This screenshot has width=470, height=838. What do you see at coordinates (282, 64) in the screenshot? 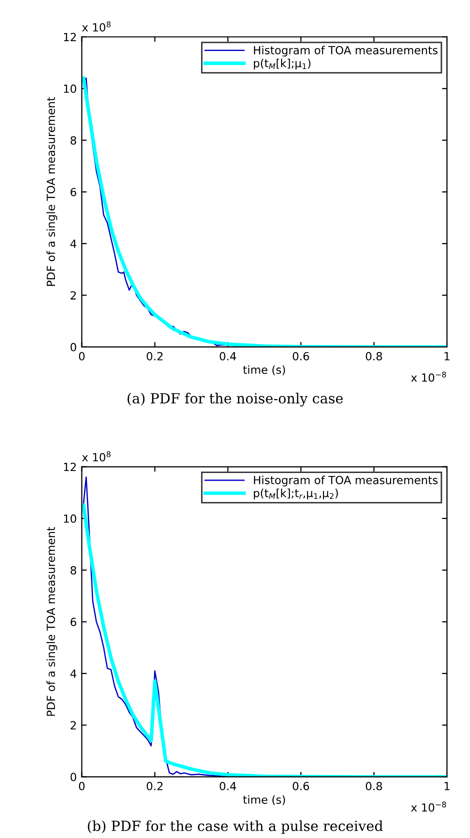
I see `legend-label: p(t$_{M}$[k];μ$_{1}$)` at bounding box center [282, 64].